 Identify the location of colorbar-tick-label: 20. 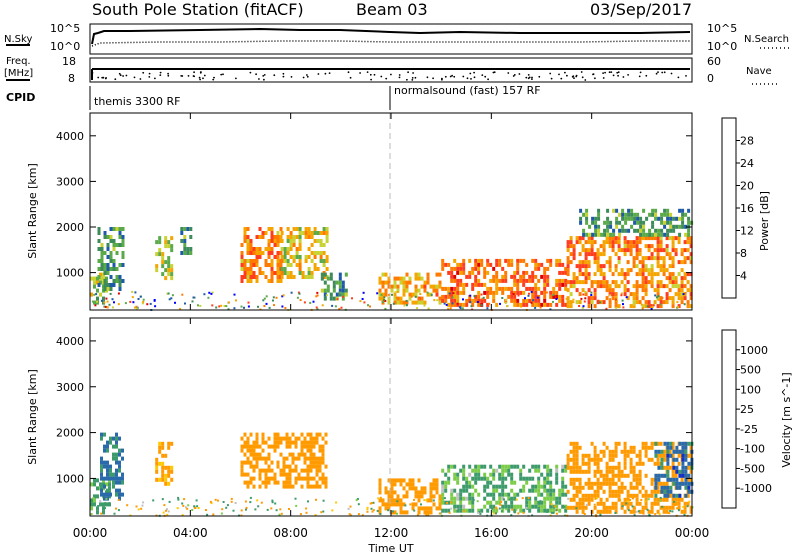
(747, 186).